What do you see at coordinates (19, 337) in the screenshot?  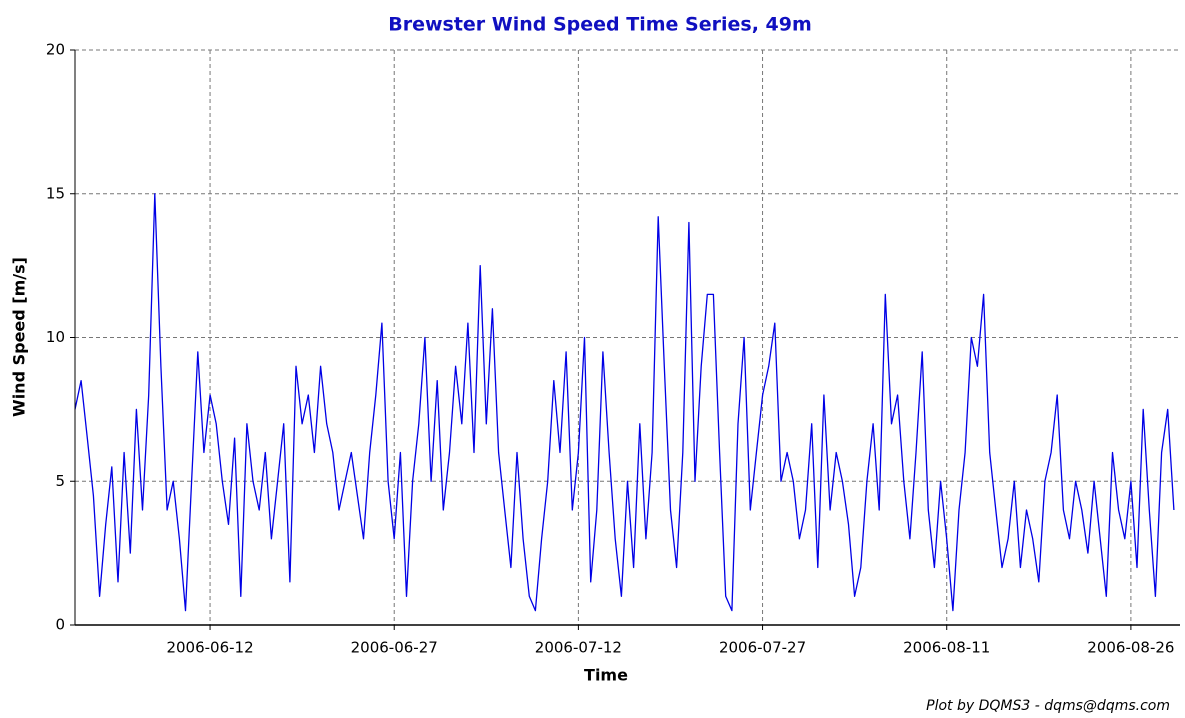 I see `y-axis-title: Wind Speed [m/s]` at bounding box center [19, 337].